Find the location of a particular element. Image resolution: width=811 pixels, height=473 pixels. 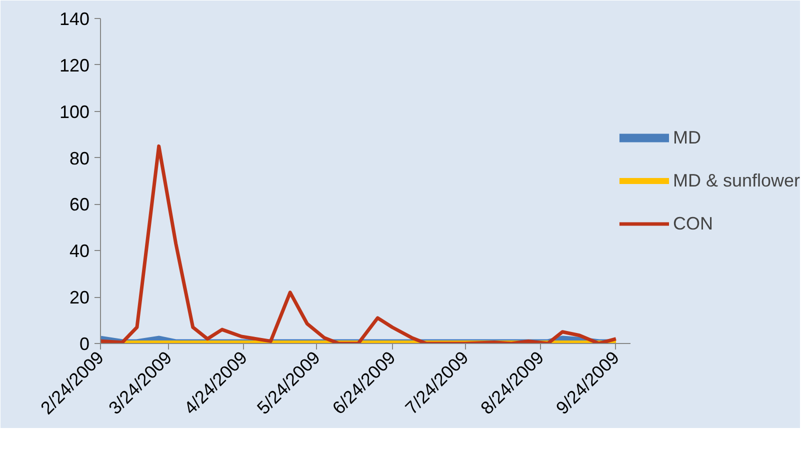

y-tick-label: 80 is located at coordinates (79, 158).